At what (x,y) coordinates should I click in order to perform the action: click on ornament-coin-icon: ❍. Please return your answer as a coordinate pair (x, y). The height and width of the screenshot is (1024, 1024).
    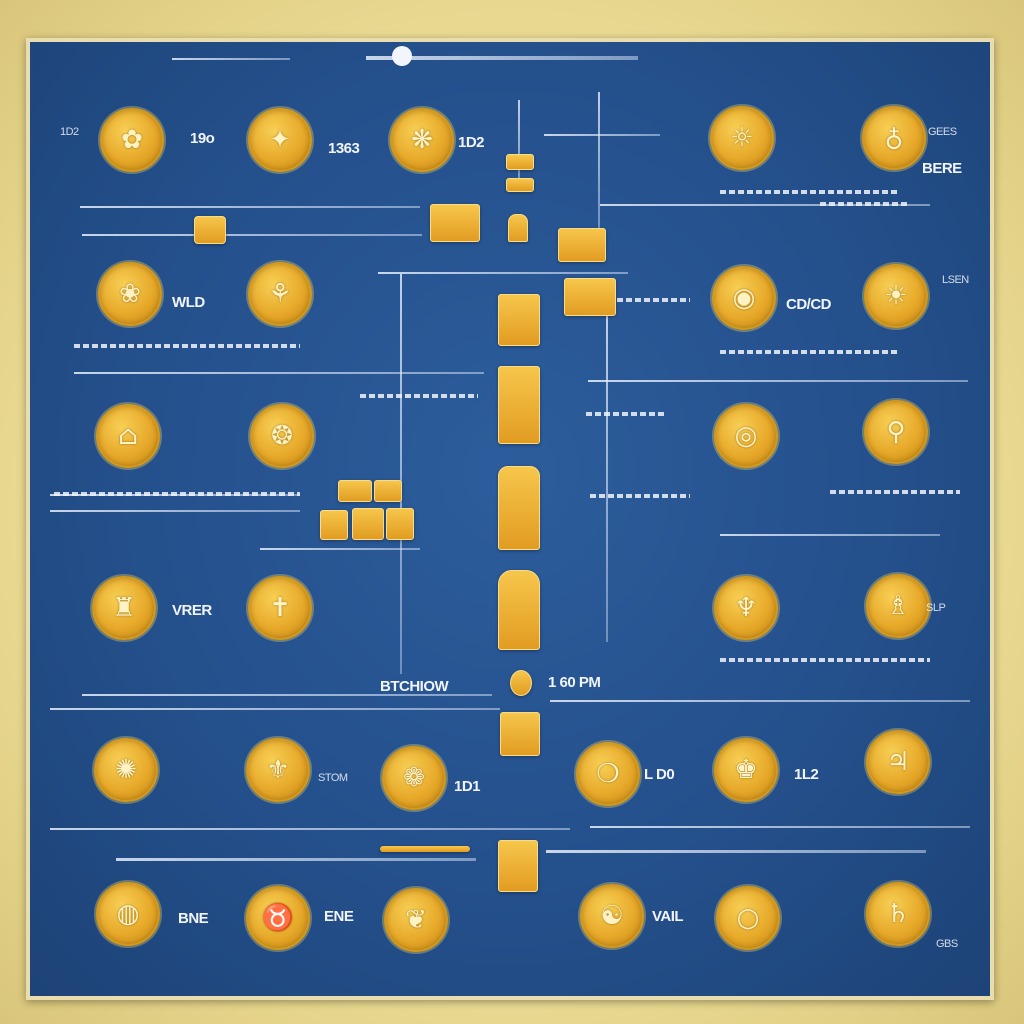
    Looking at the image, I should click on (608, 774).